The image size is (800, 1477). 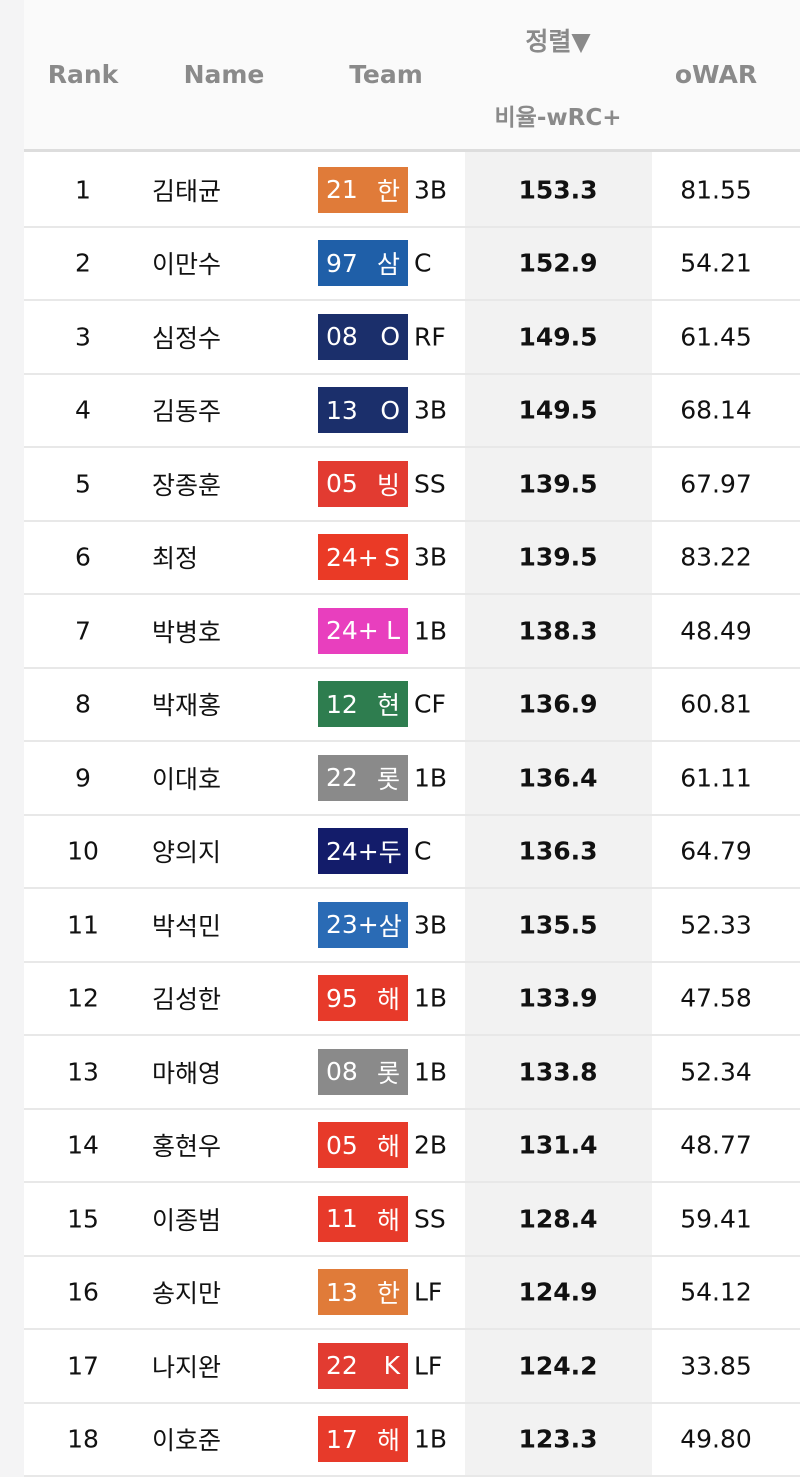 What do you see at coordinates (388, 263) in the screenshot?
I see `team-code: 삼` at bounding box center [388, 263].